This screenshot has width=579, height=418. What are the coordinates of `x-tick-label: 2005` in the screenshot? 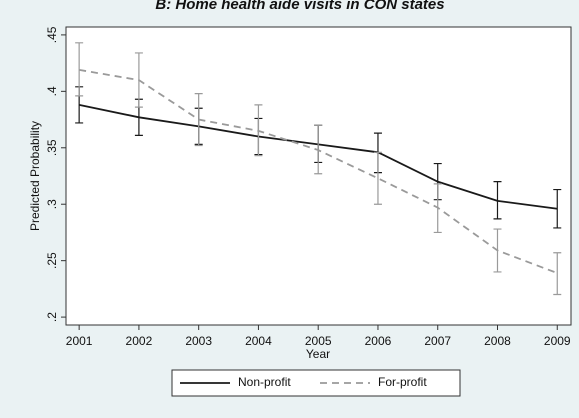 It's located at (318, 341).